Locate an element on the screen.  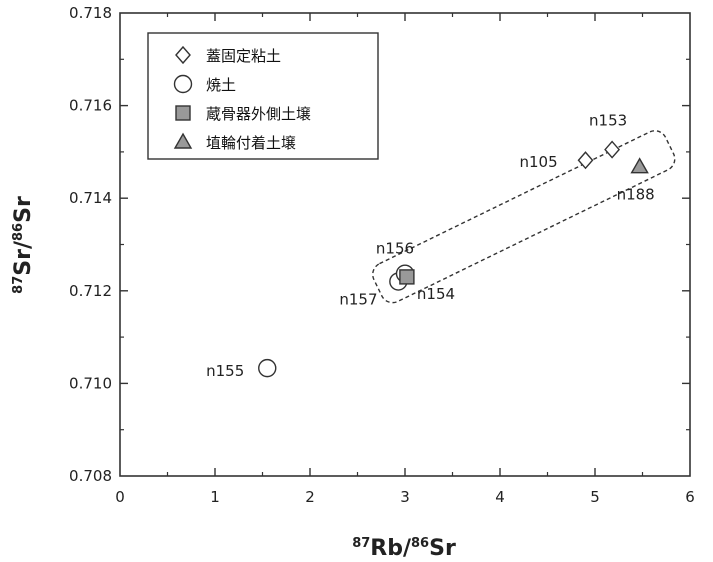
x-axis-title-main1: Rb/ is located at coordinates (391, 548).